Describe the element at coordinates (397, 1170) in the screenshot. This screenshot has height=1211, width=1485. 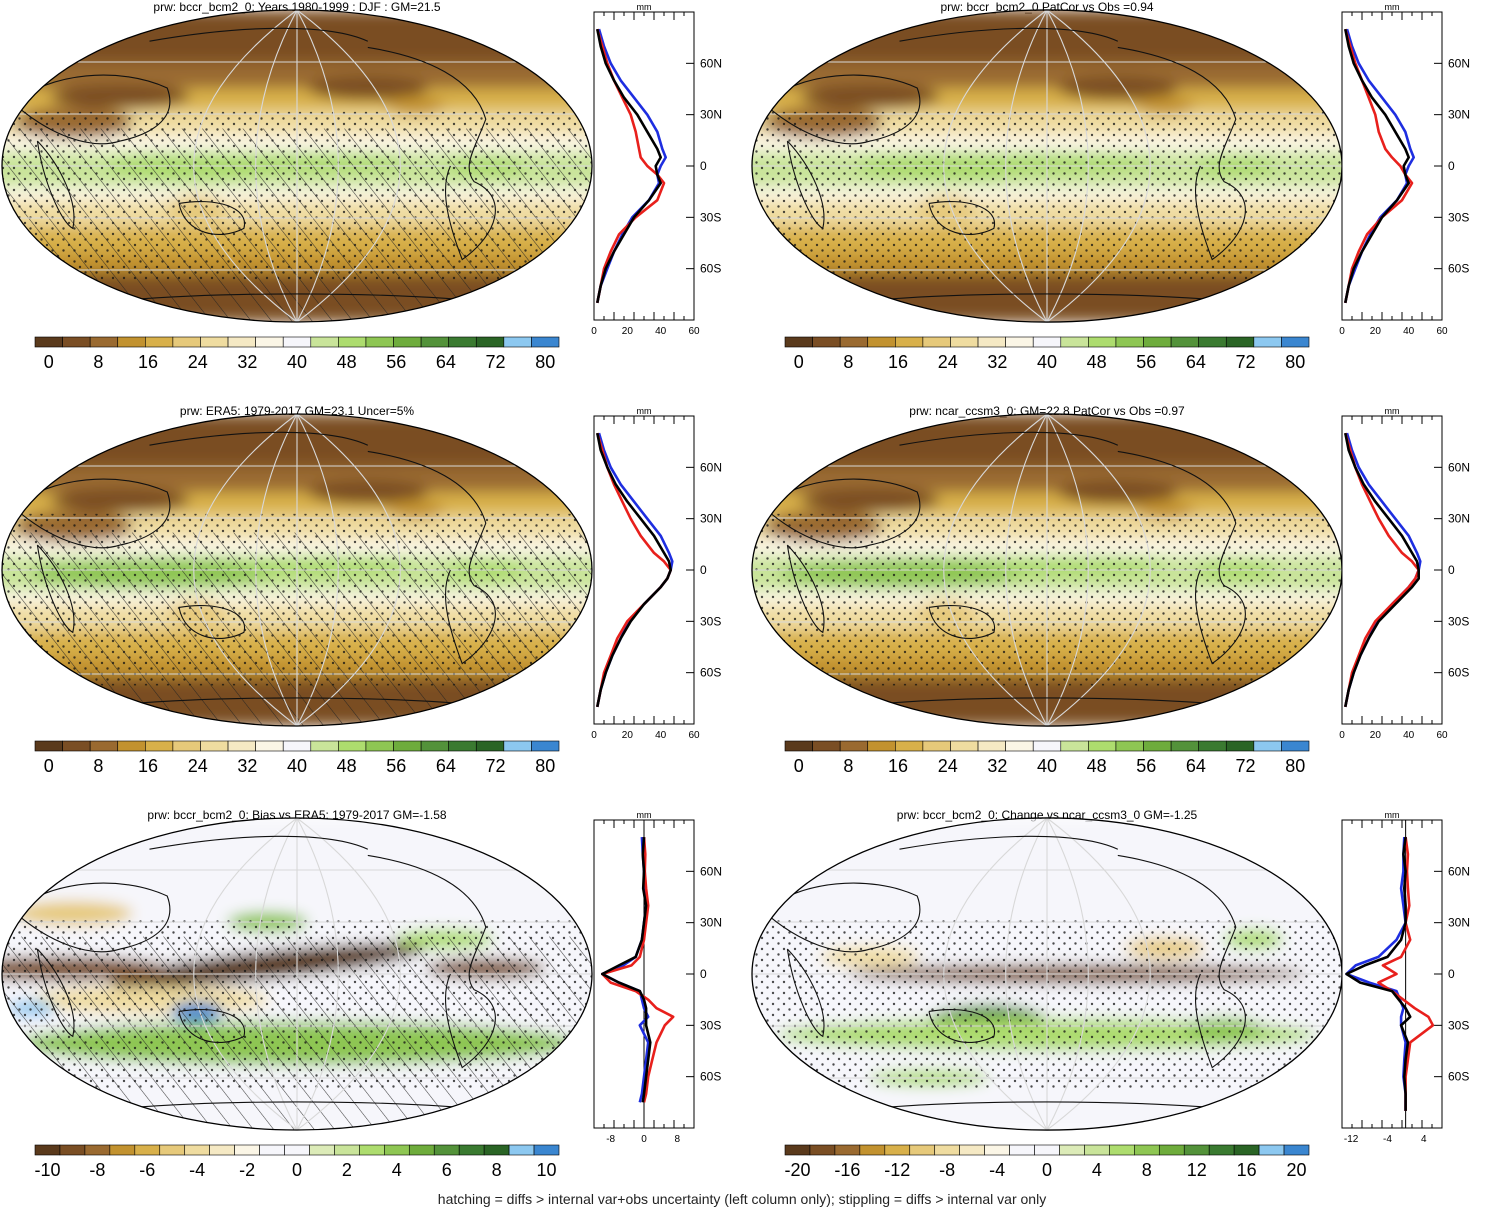
I see `colorbar-tick-label: 4` at that location.